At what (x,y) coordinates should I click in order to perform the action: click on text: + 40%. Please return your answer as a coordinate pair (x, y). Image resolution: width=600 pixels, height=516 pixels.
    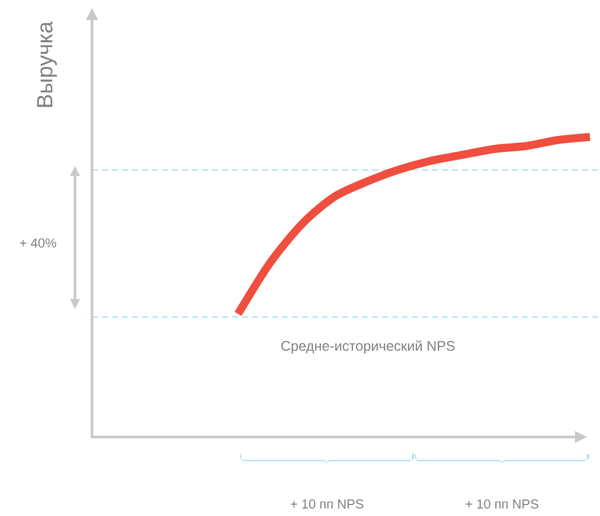
    Looking at the image, I should click on (38, 243).